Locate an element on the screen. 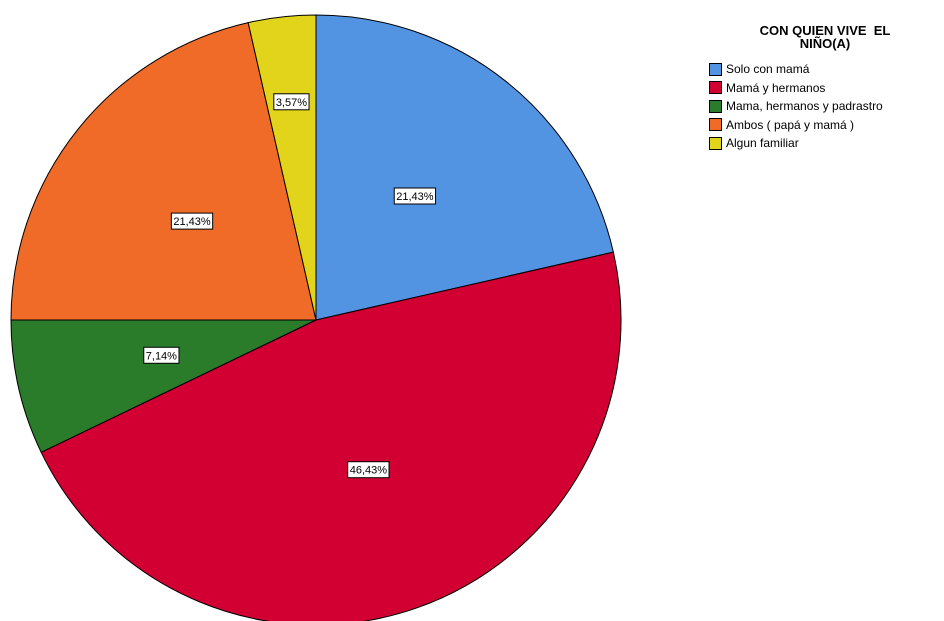  data-label-algun-familiar: 3,57% is located at coordinates (291, 102).